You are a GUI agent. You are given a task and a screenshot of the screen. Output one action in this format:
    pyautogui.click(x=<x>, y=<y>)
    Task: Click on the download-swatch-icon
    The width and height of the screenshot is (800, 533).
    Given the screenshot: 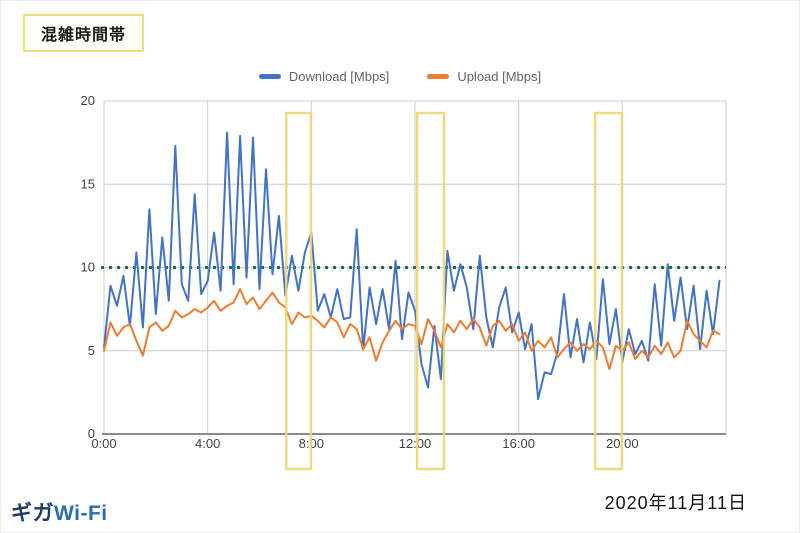 What is the action you would take?
    pyautogui.click(x=269, y=76)
    